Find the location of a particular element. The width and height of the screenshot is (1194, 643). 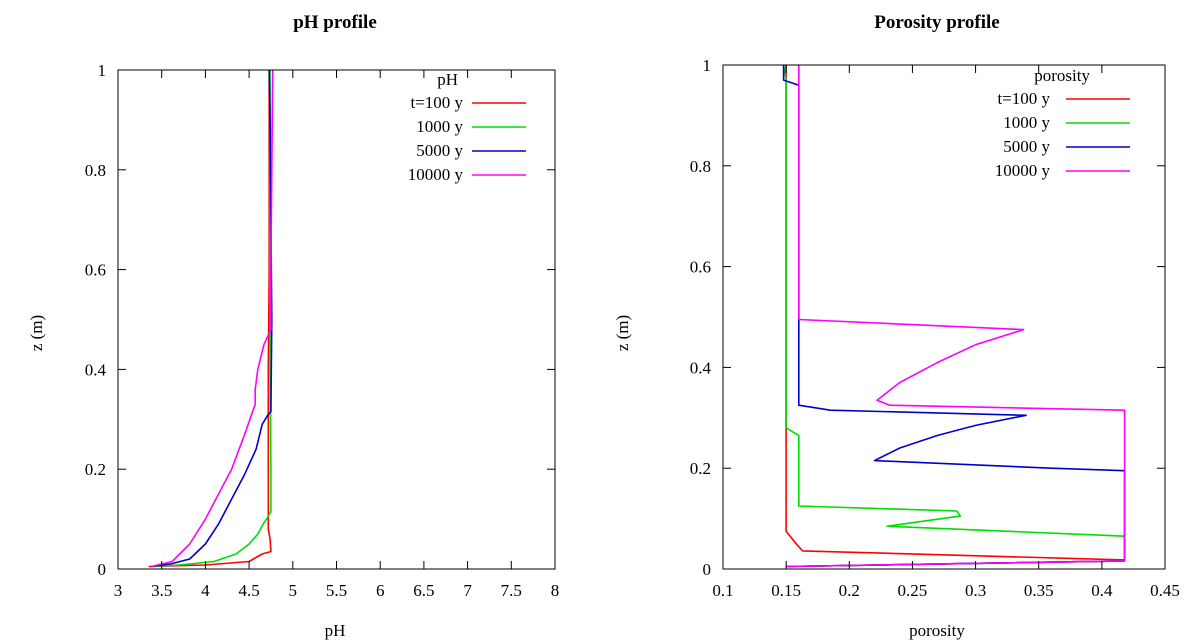

x-tick-label: 7 is located at coordinates (467, 590).